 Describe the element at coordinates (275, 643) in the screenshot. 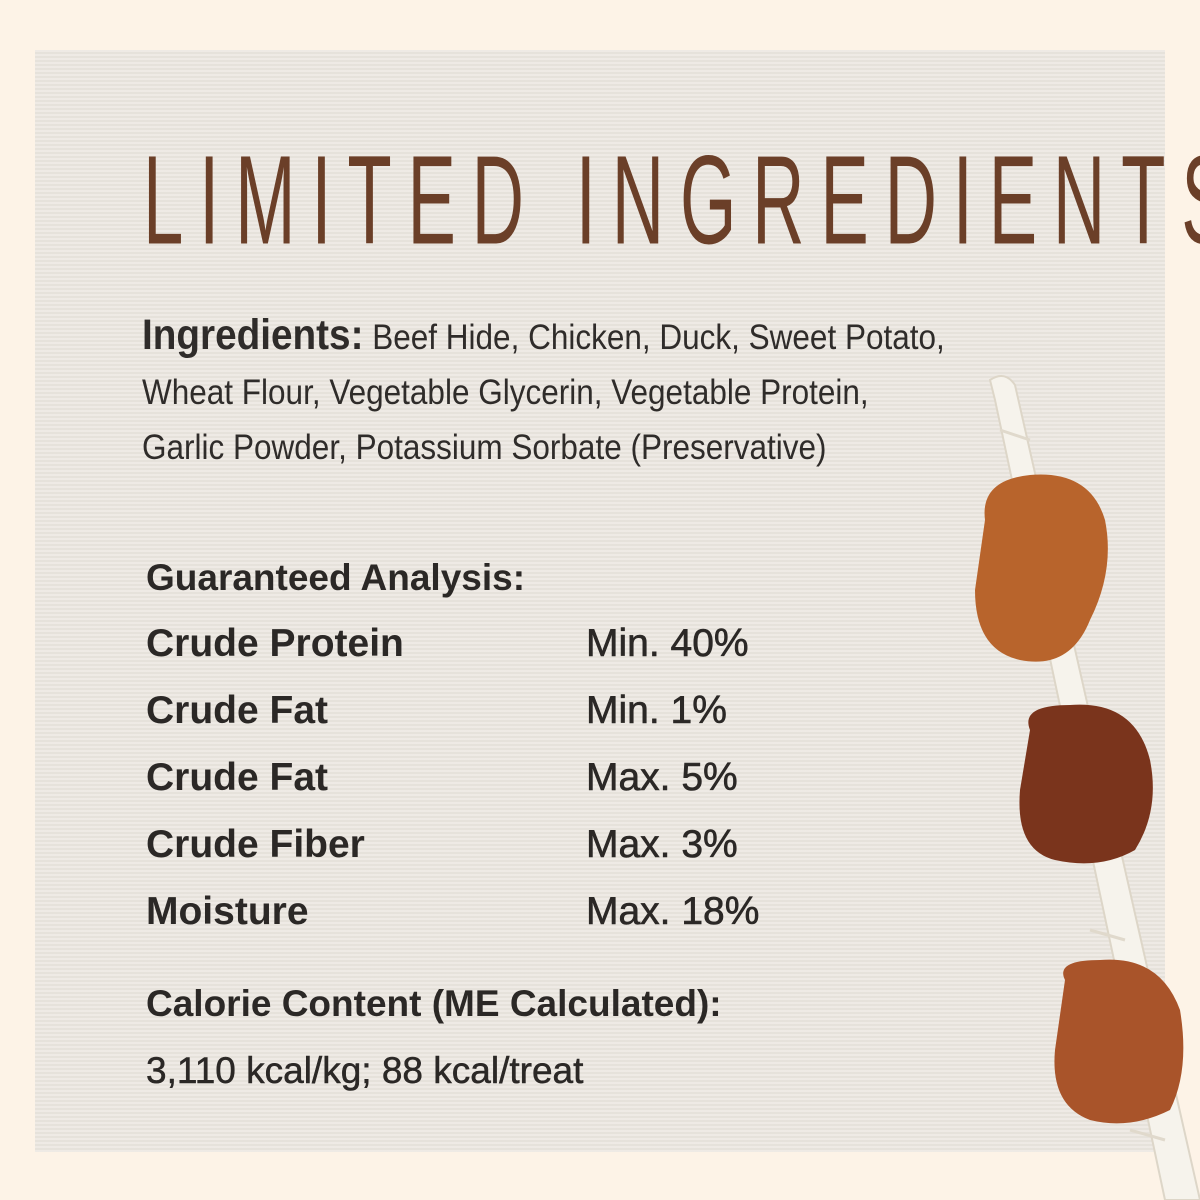

I see `nutrient-name: Crude Protein` at that location.